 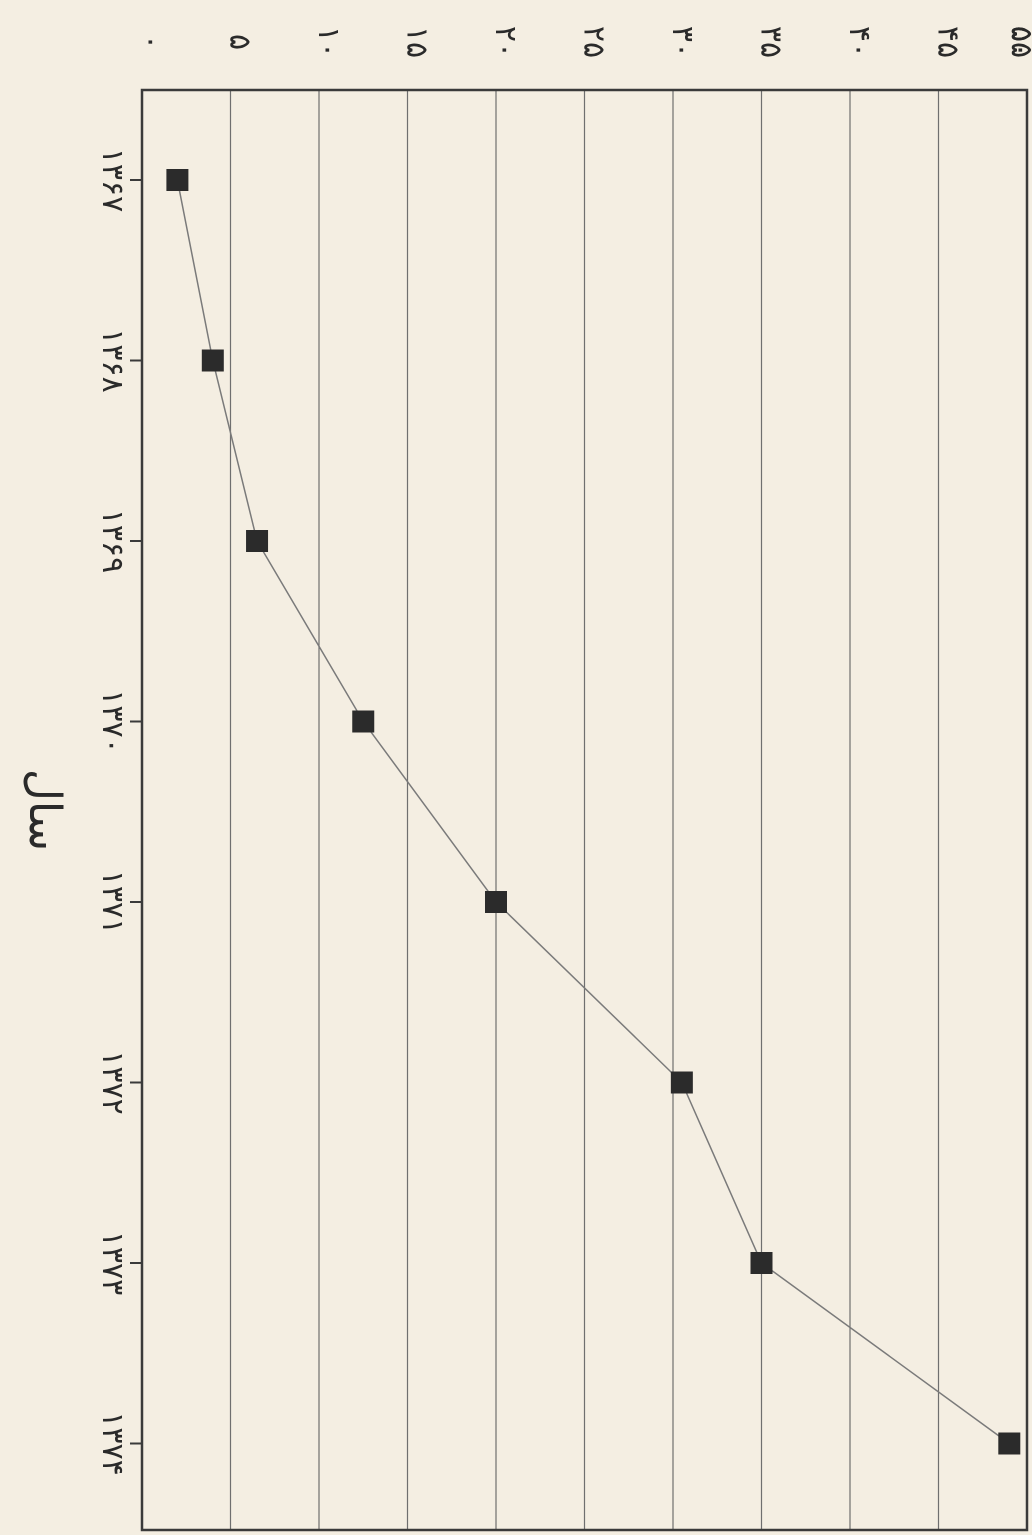 I want to click on value-tick-label: ۴۰, so click(x=859, y=42).